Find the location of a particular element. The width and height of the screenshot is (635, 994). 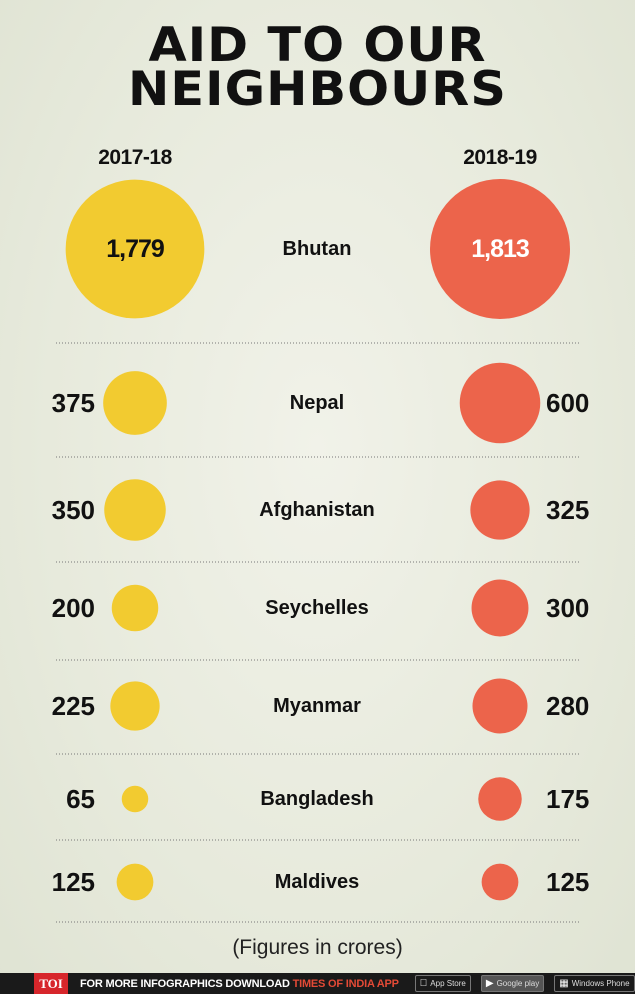

bubble-2017-nepal is located at coordinates (135, 403).